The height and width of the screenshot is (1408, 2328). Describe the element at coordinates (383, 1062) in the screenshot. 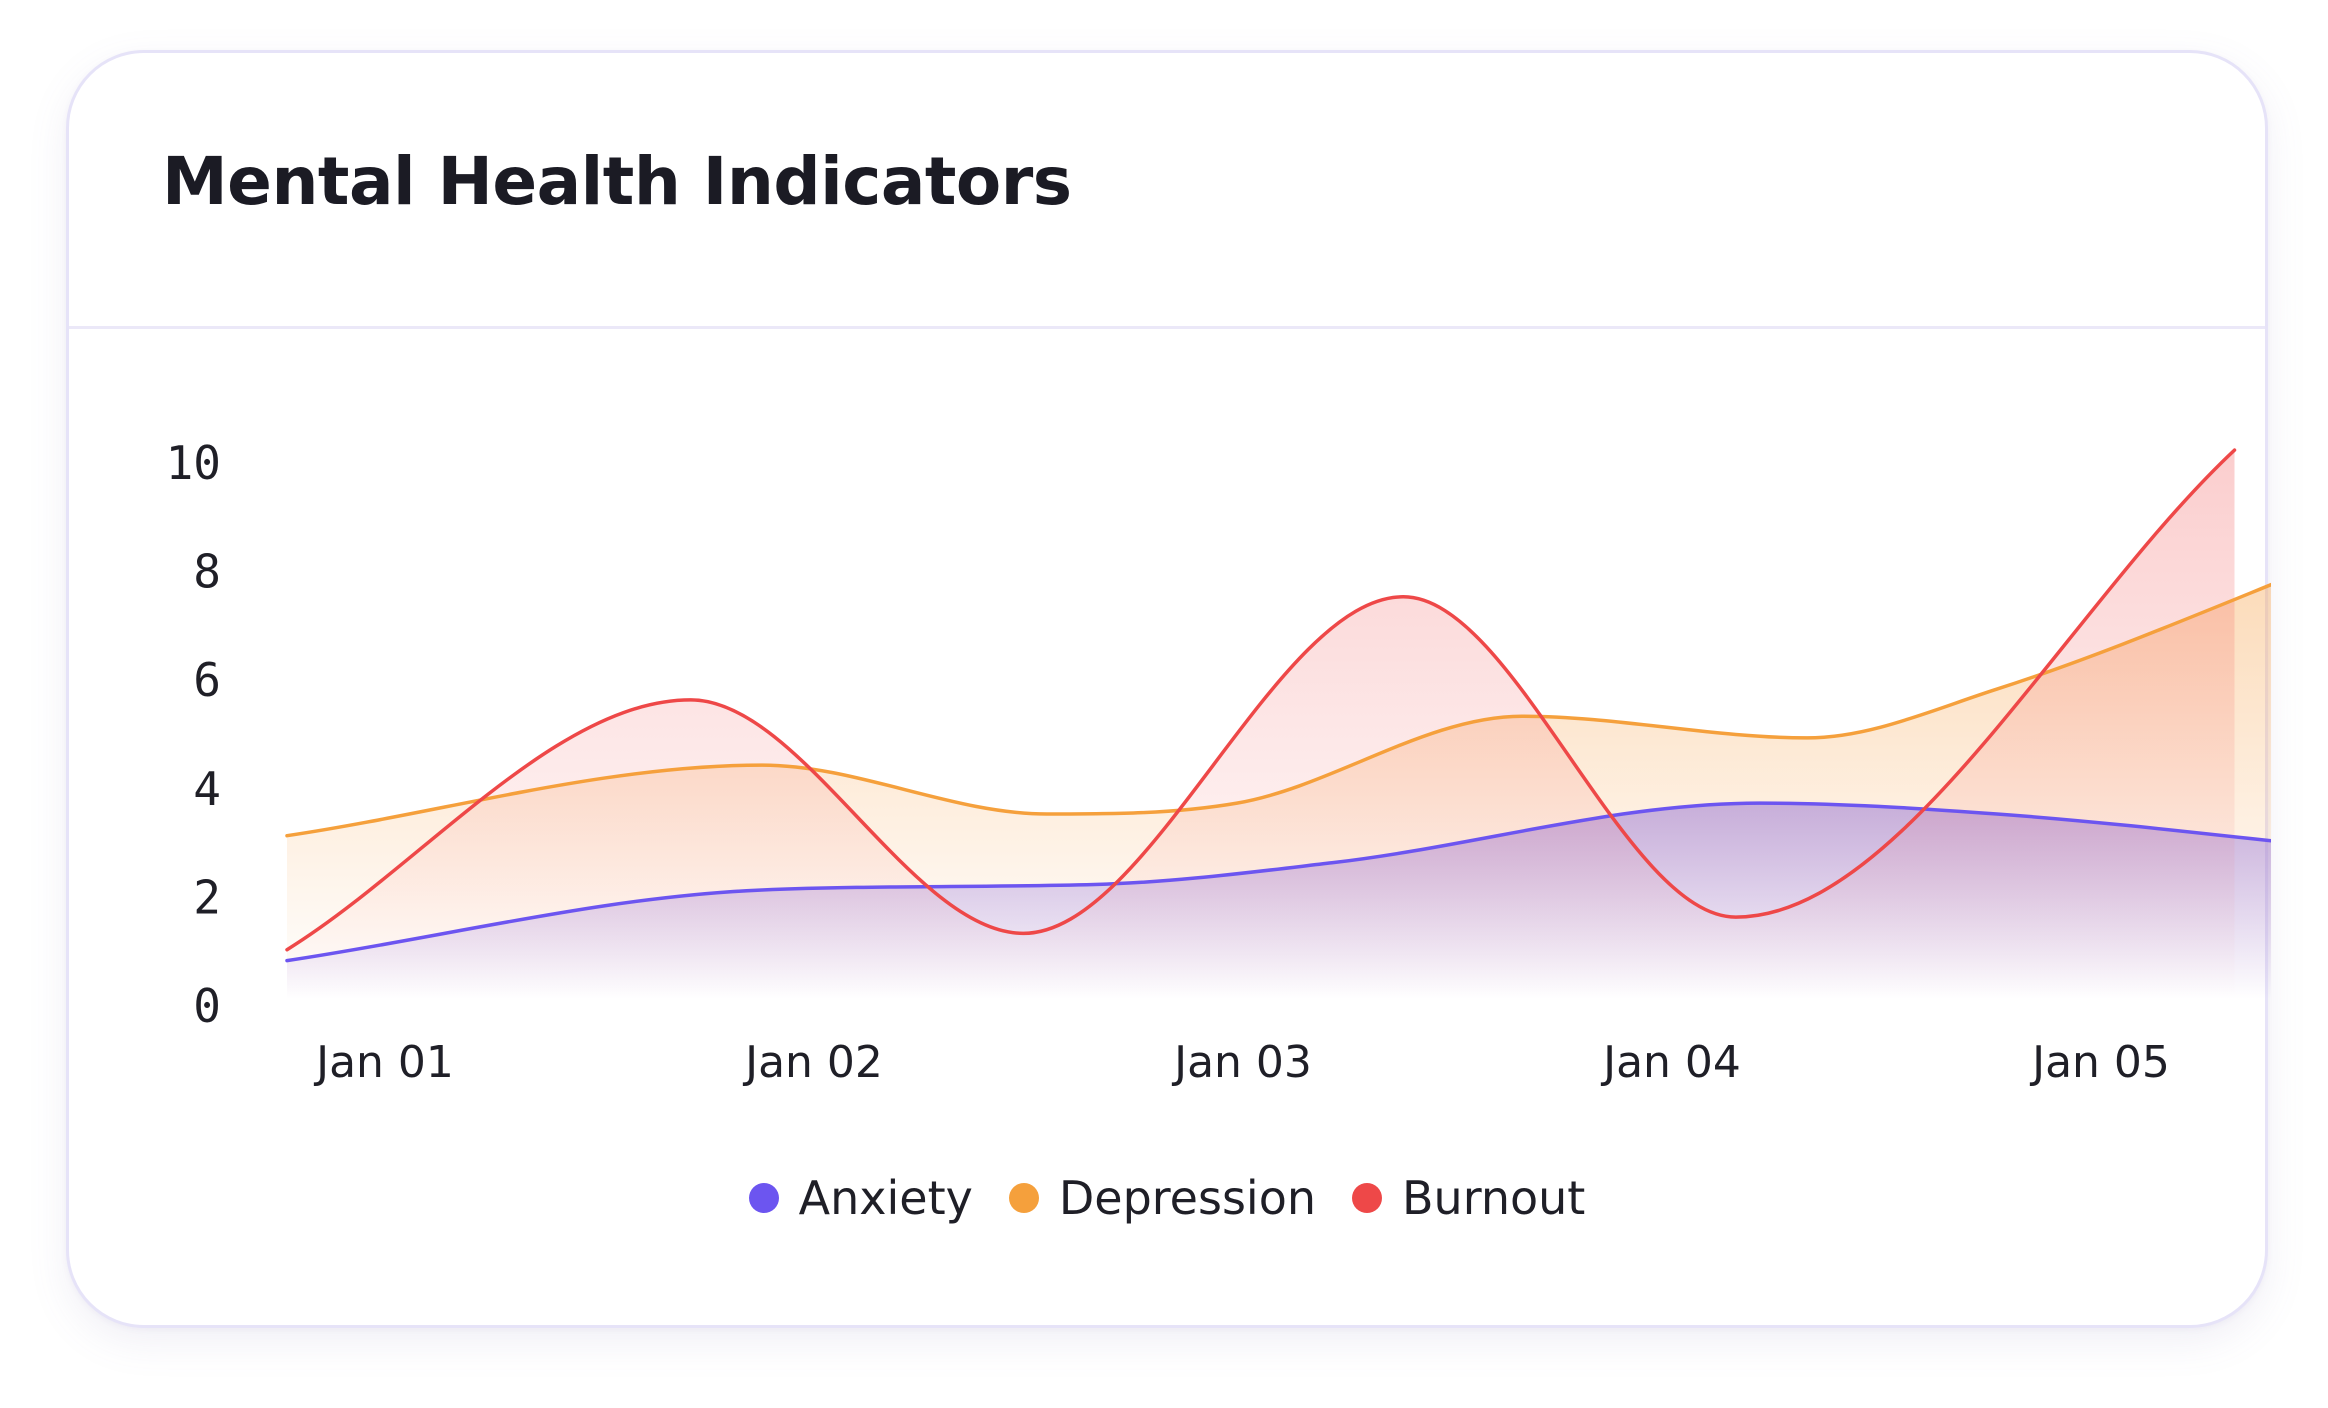

I see `x-tick-label-jan-01: Jan 01` at that location.